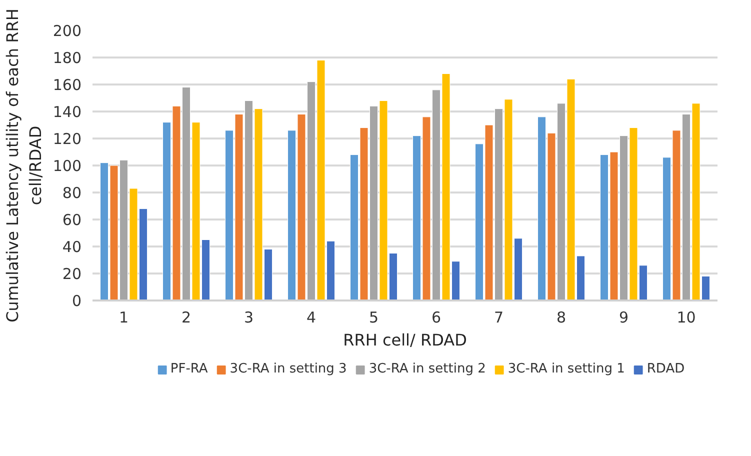 The height and width of the screenshot is (456, 751). What do you see at coordinates (405, 340) in the screenshot?
I see `x-axis-title: RRH cell/ RDAD` at bounding box center [405, 340].